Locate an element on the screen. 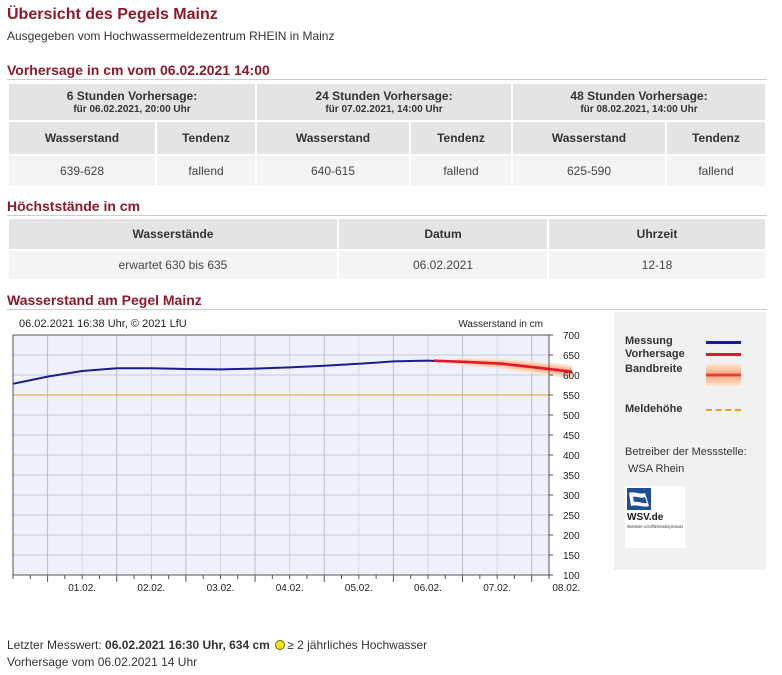  forecast-trend-24h: fallend is located at coordinates (461, 171).